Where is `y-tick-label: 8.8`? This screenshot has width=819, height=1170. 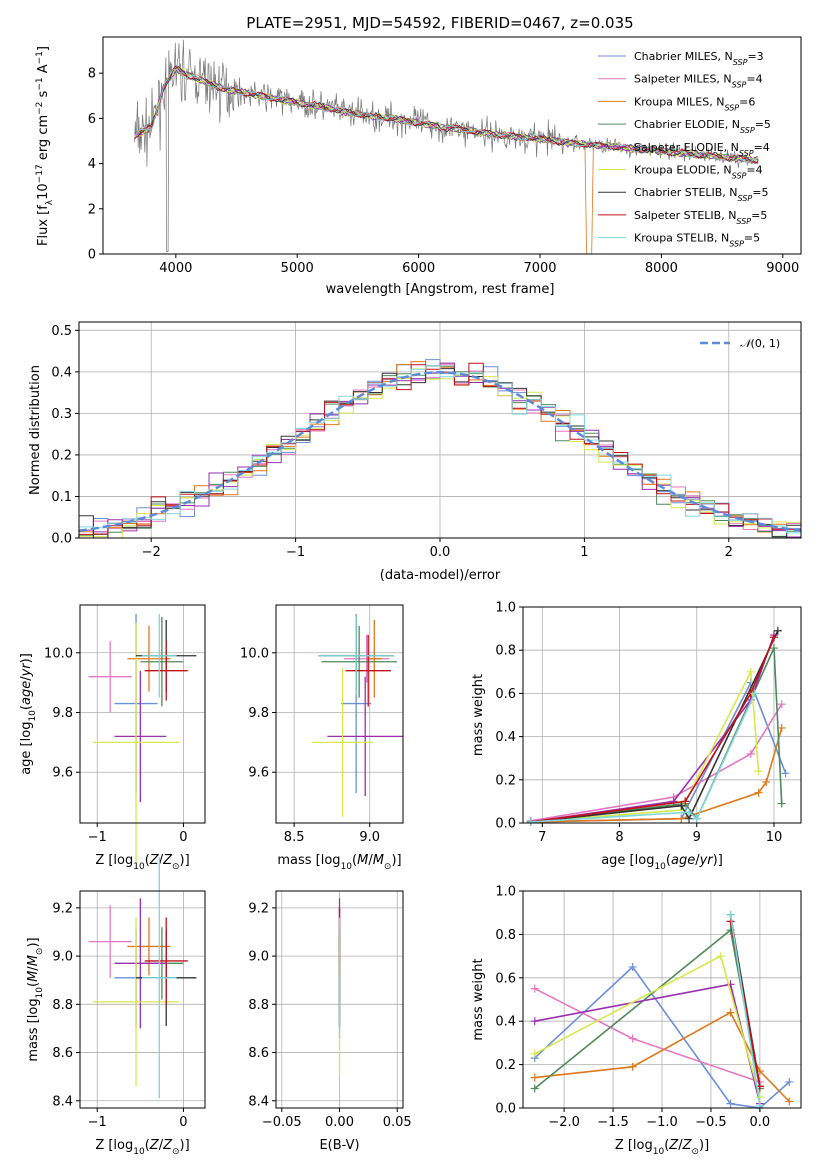
y-tick-label: 8.8 is located at coordinates (258, 1005).